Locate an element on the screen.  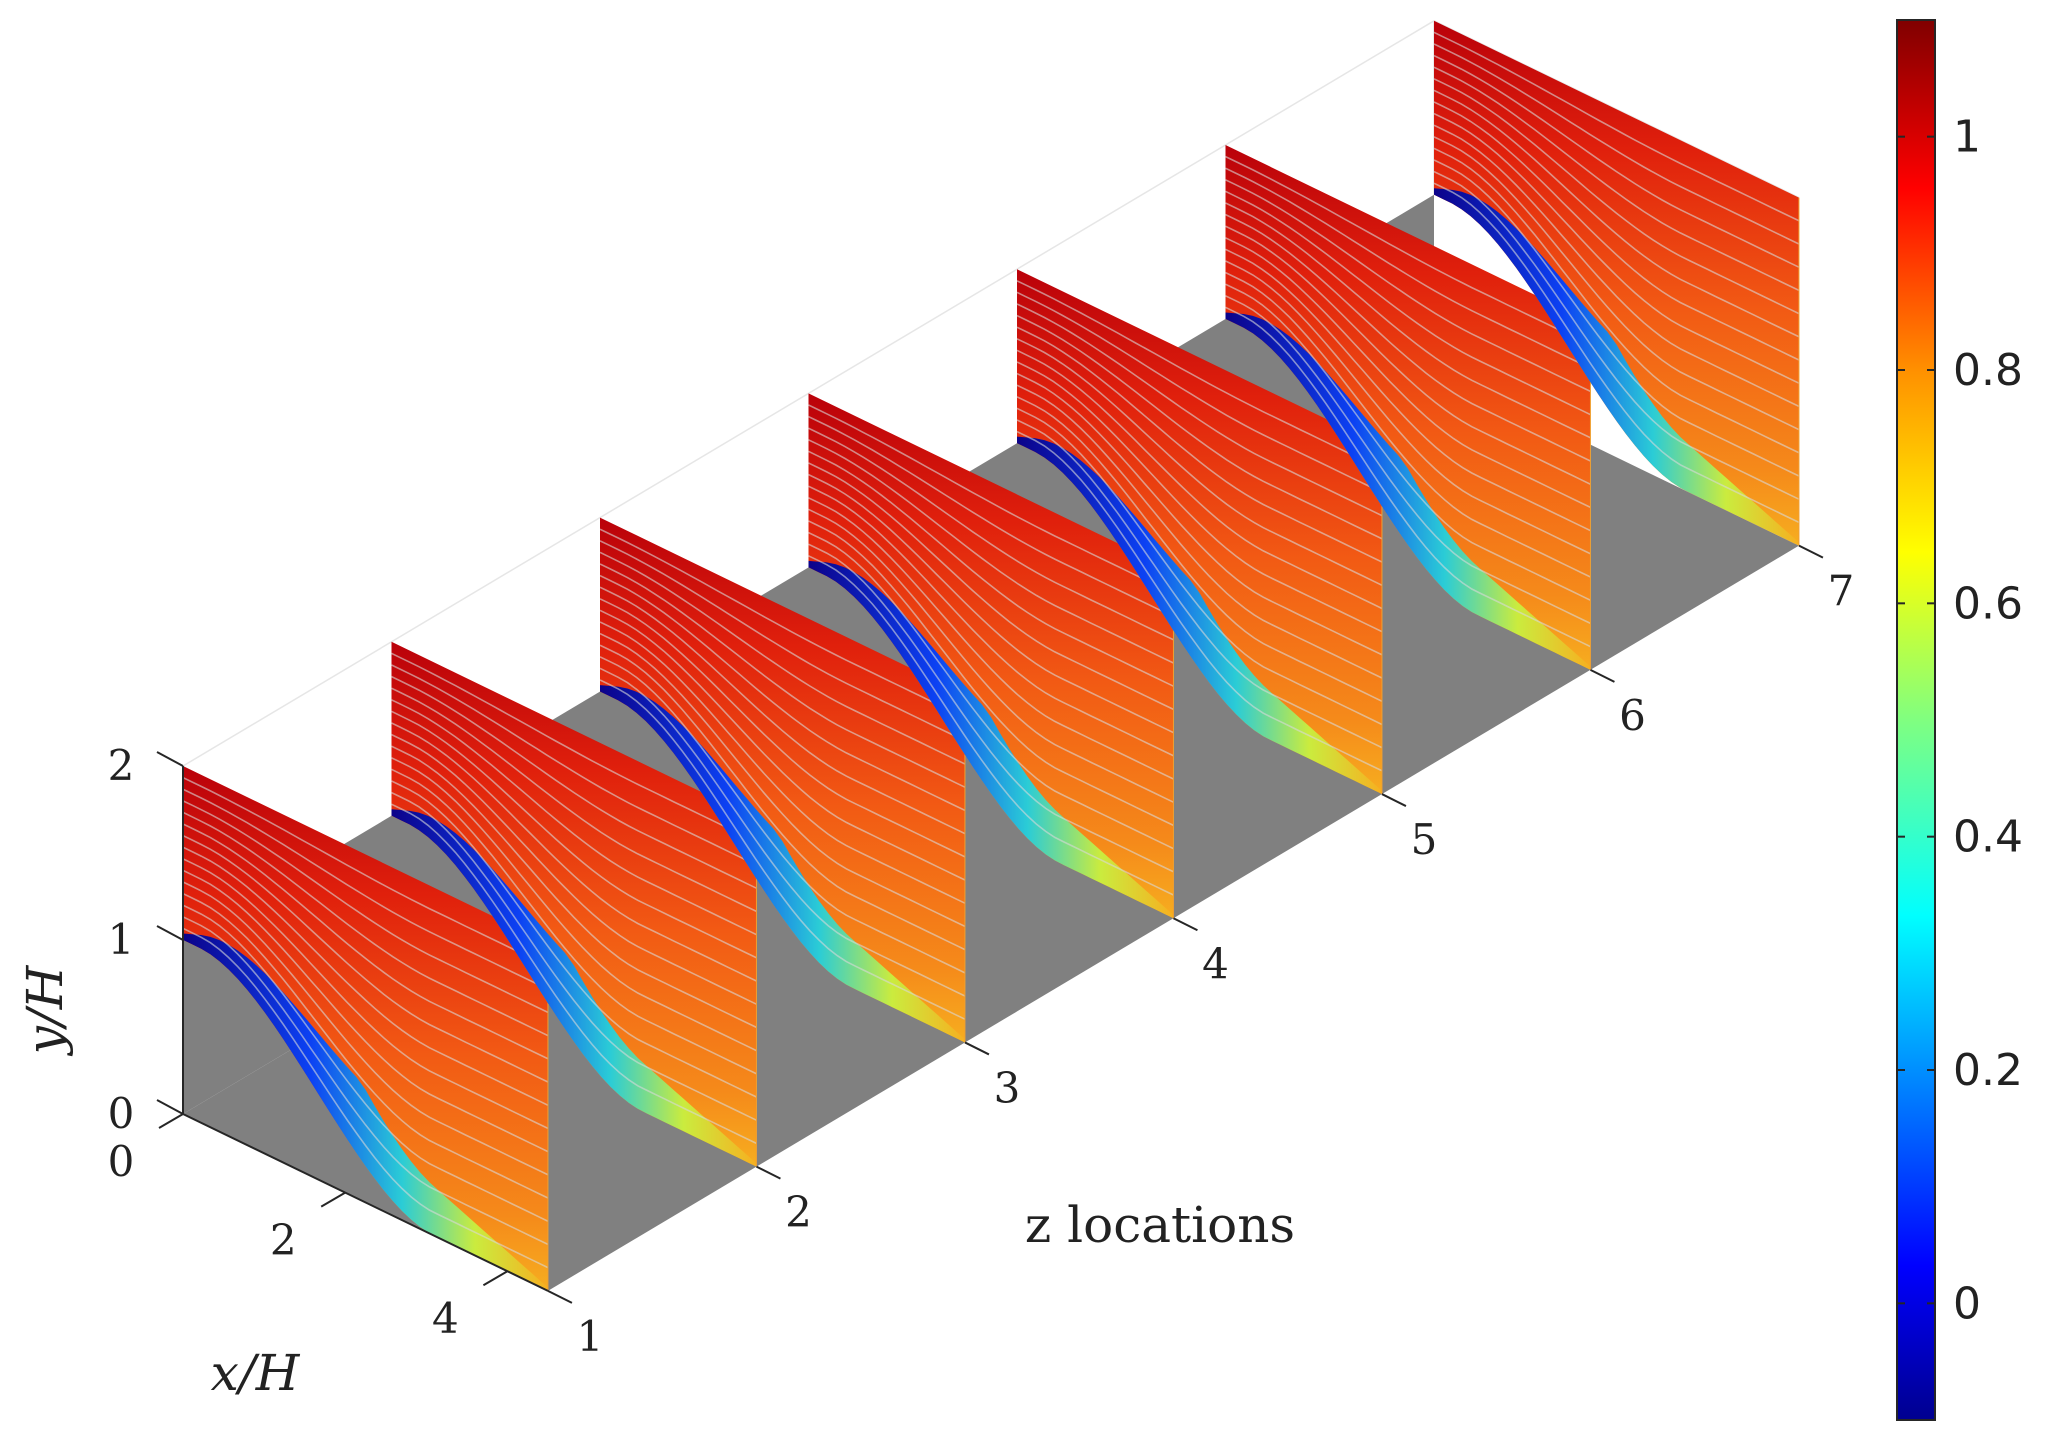
y-tick-label: 0 is located at coordinates (121, 1113).